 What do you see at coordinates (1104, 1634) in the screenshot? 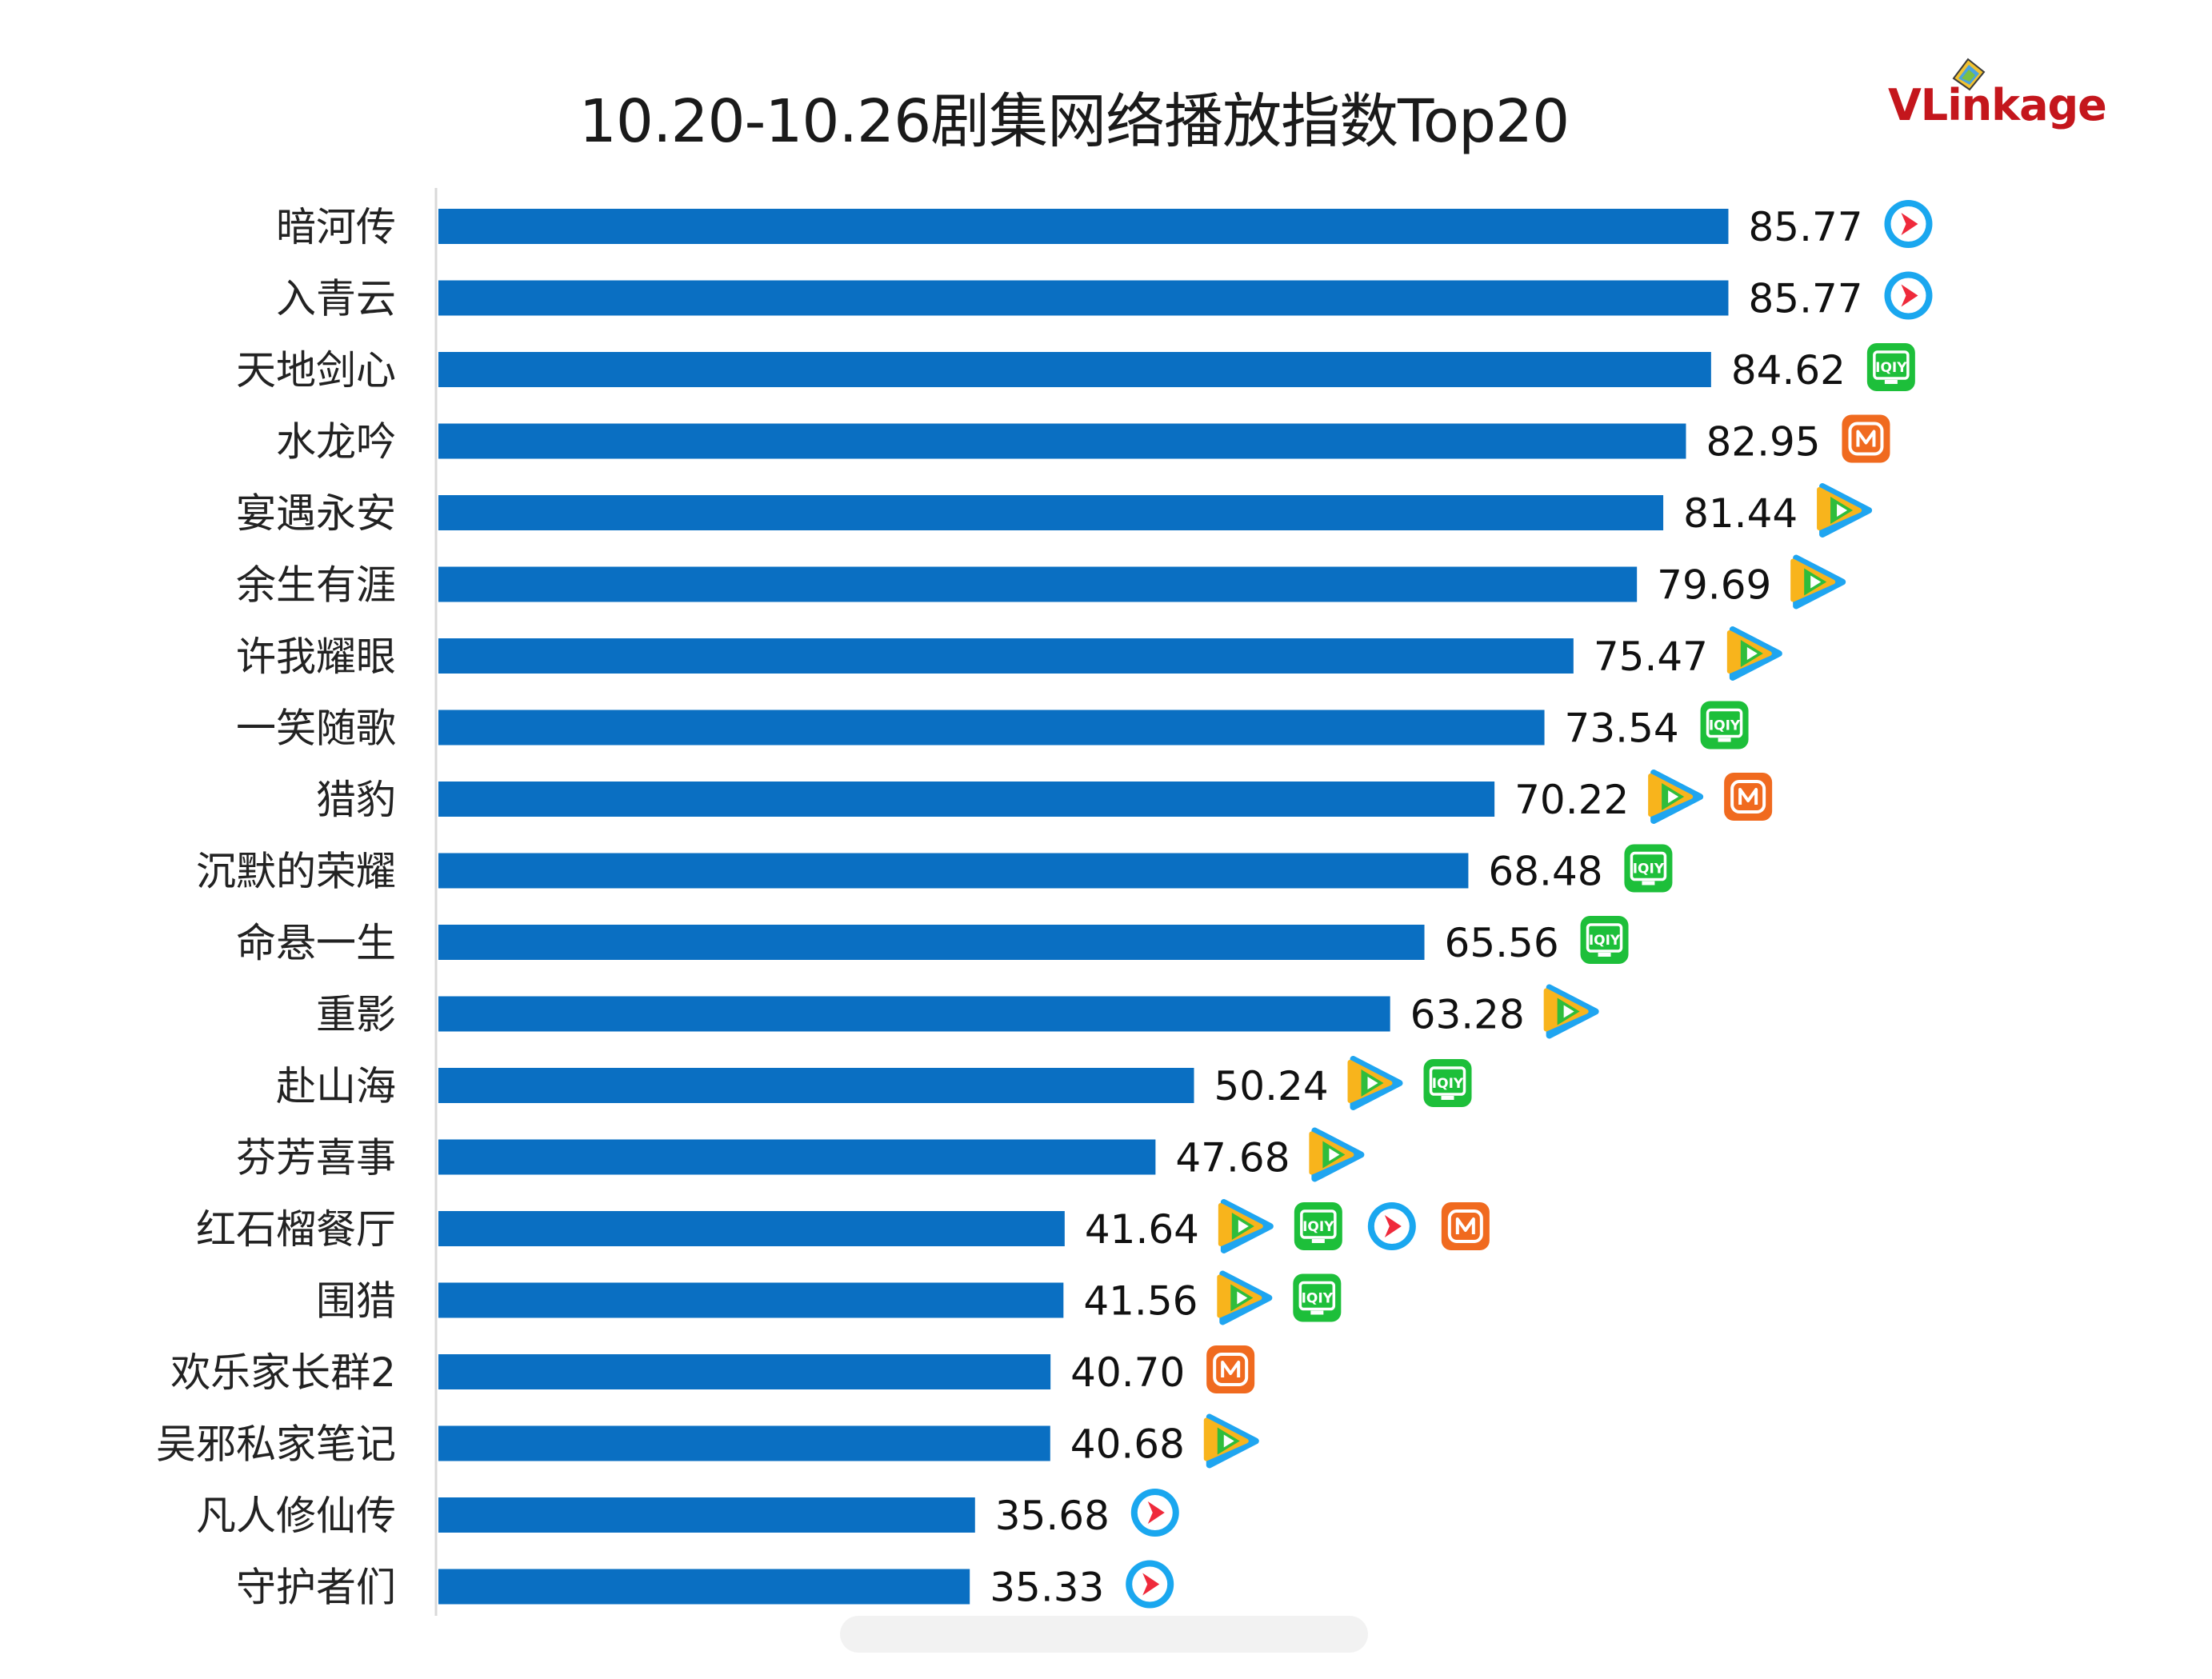
I see `watermark` at bounding box center [1104, 1634].